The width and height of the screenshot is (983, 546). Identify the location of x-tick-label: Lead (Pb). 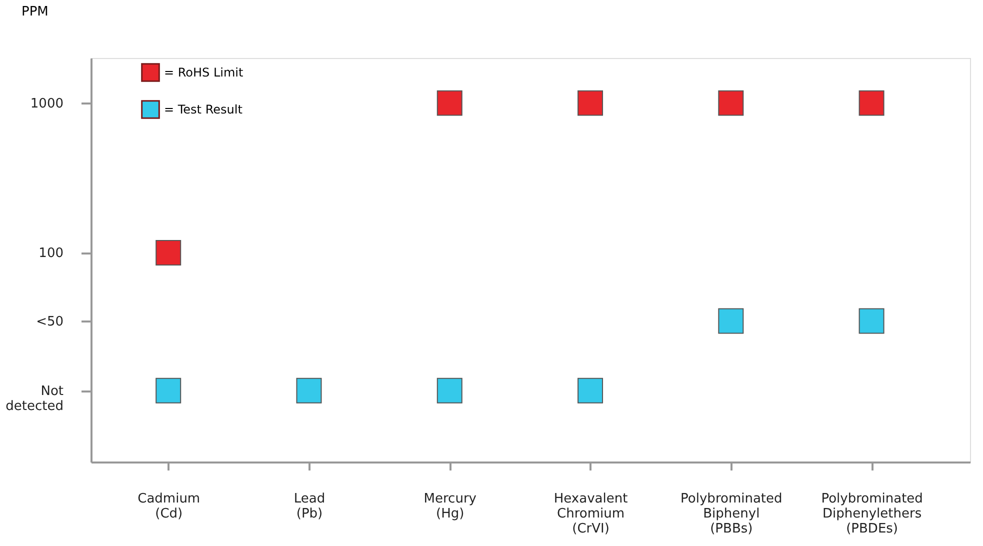
(310, 507).